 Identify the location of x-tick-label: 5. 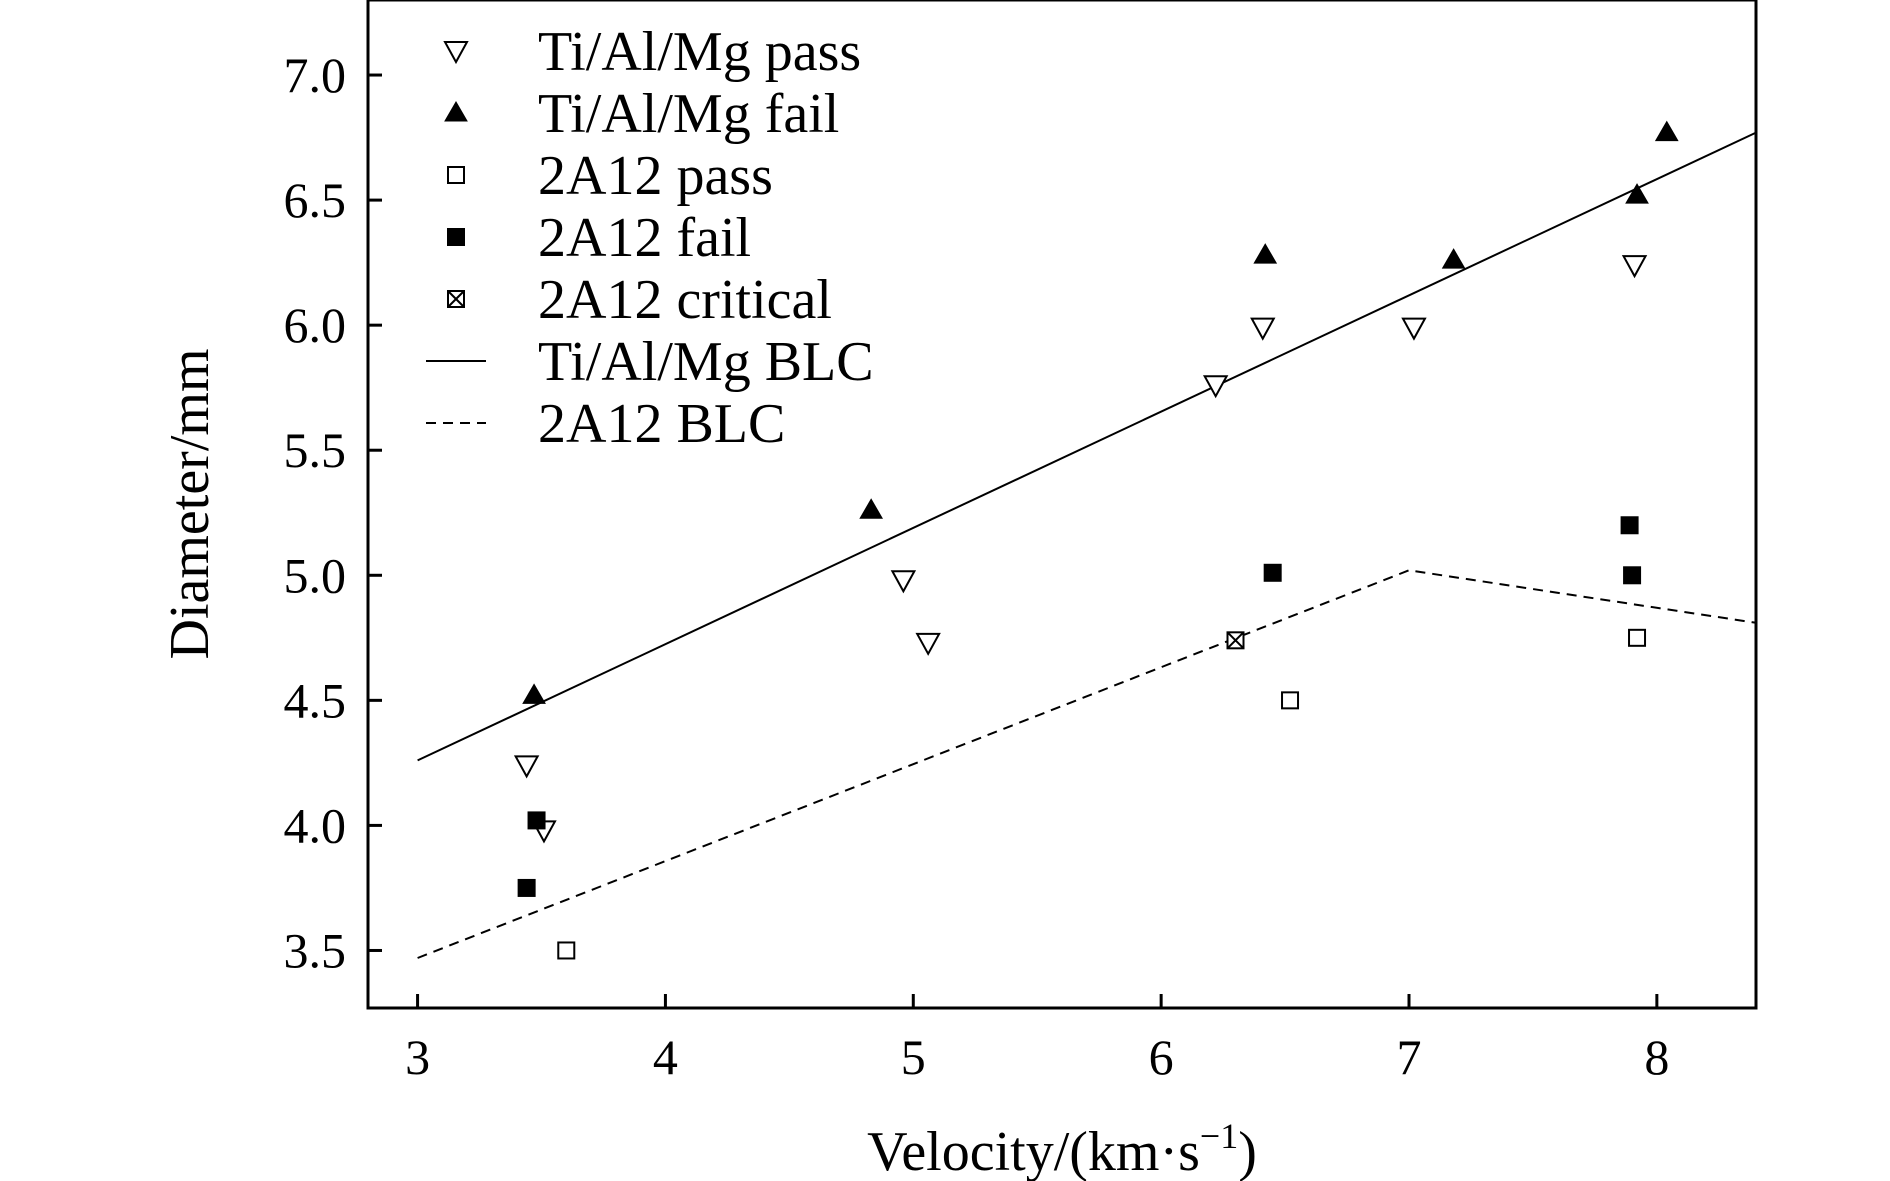
(913, 1057).